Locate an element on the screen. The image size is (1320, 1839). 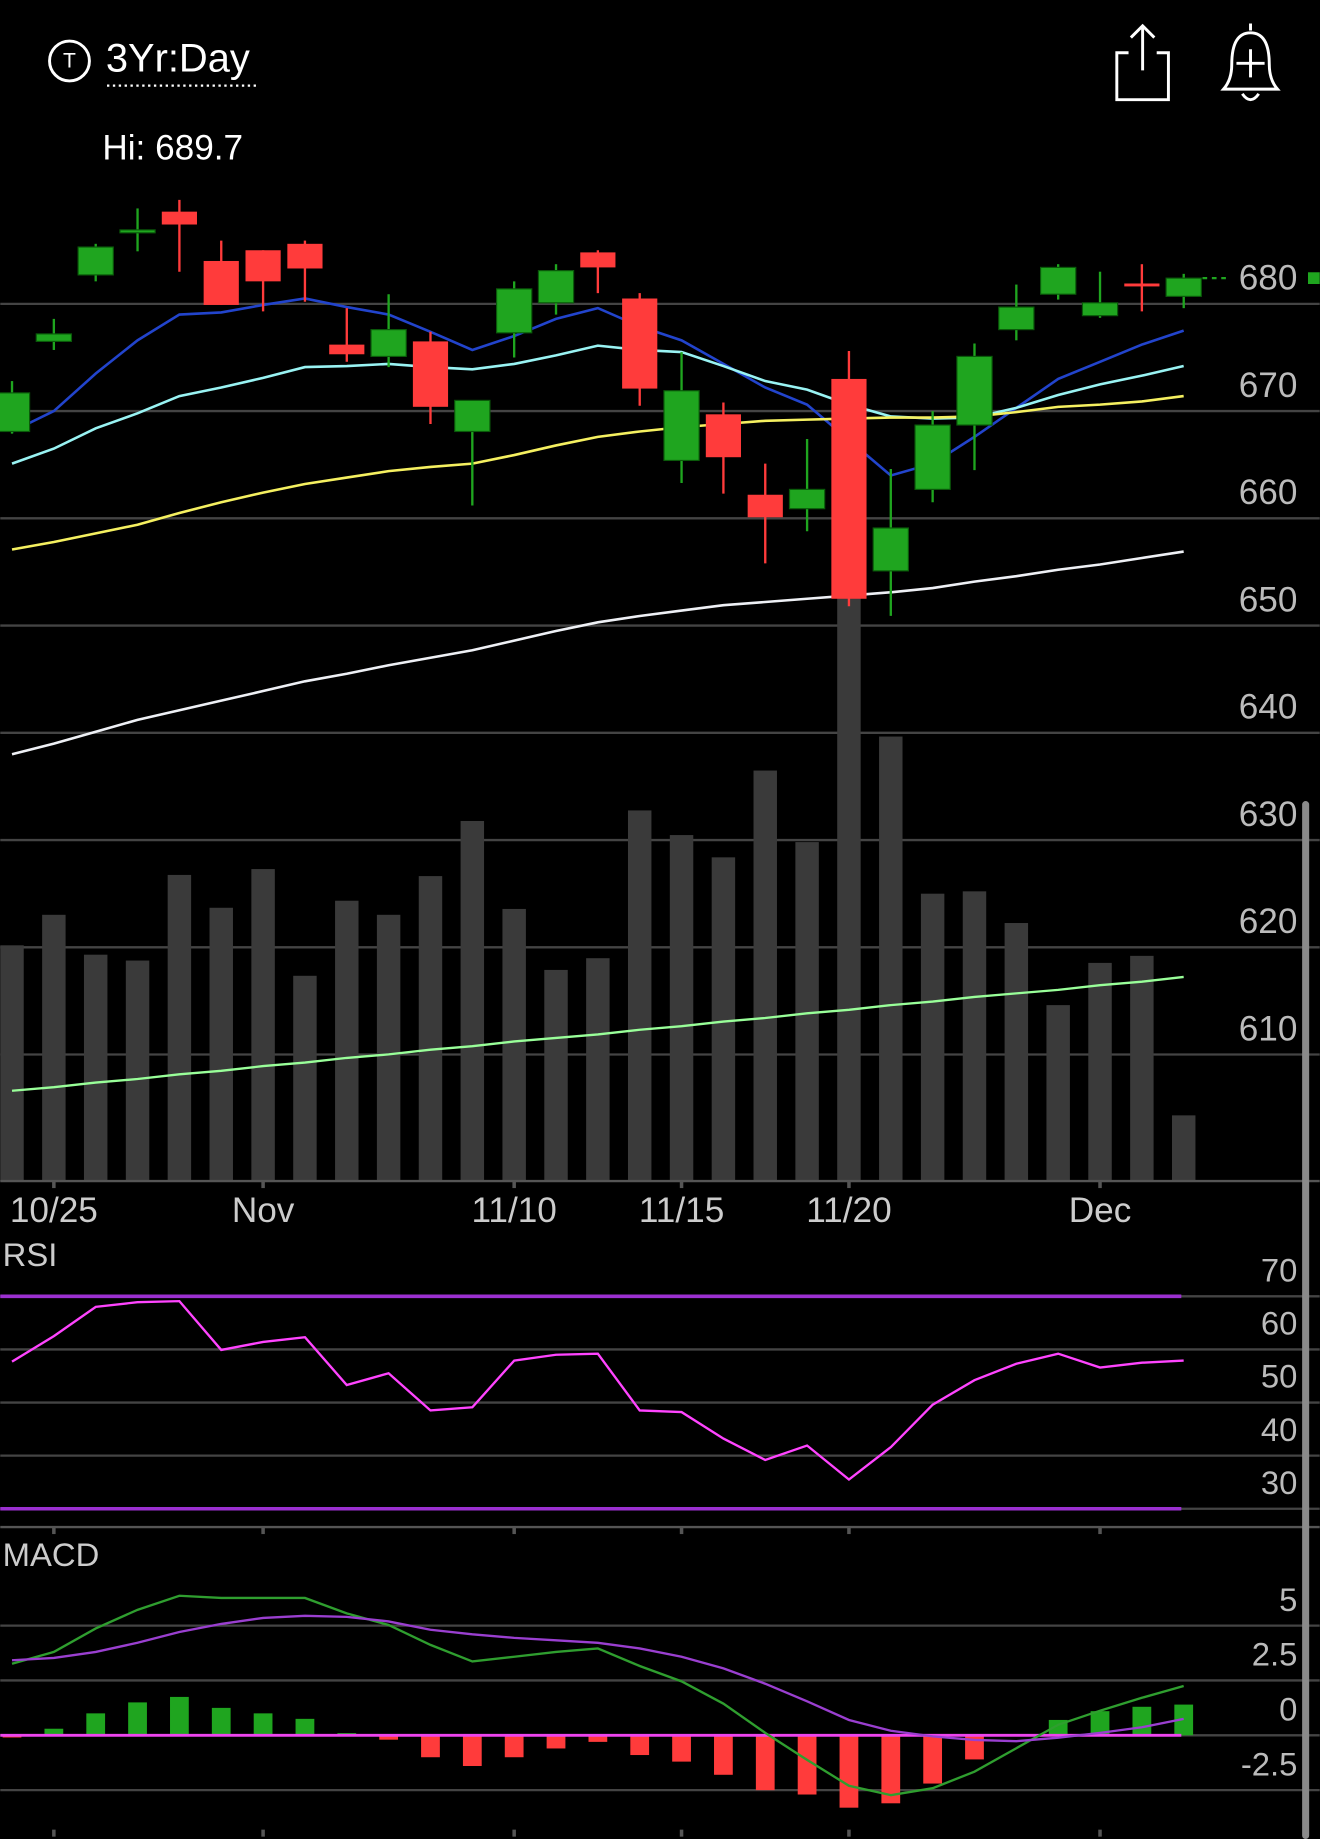
x-tick-label: Nov is located at coordinates (263, 1210).